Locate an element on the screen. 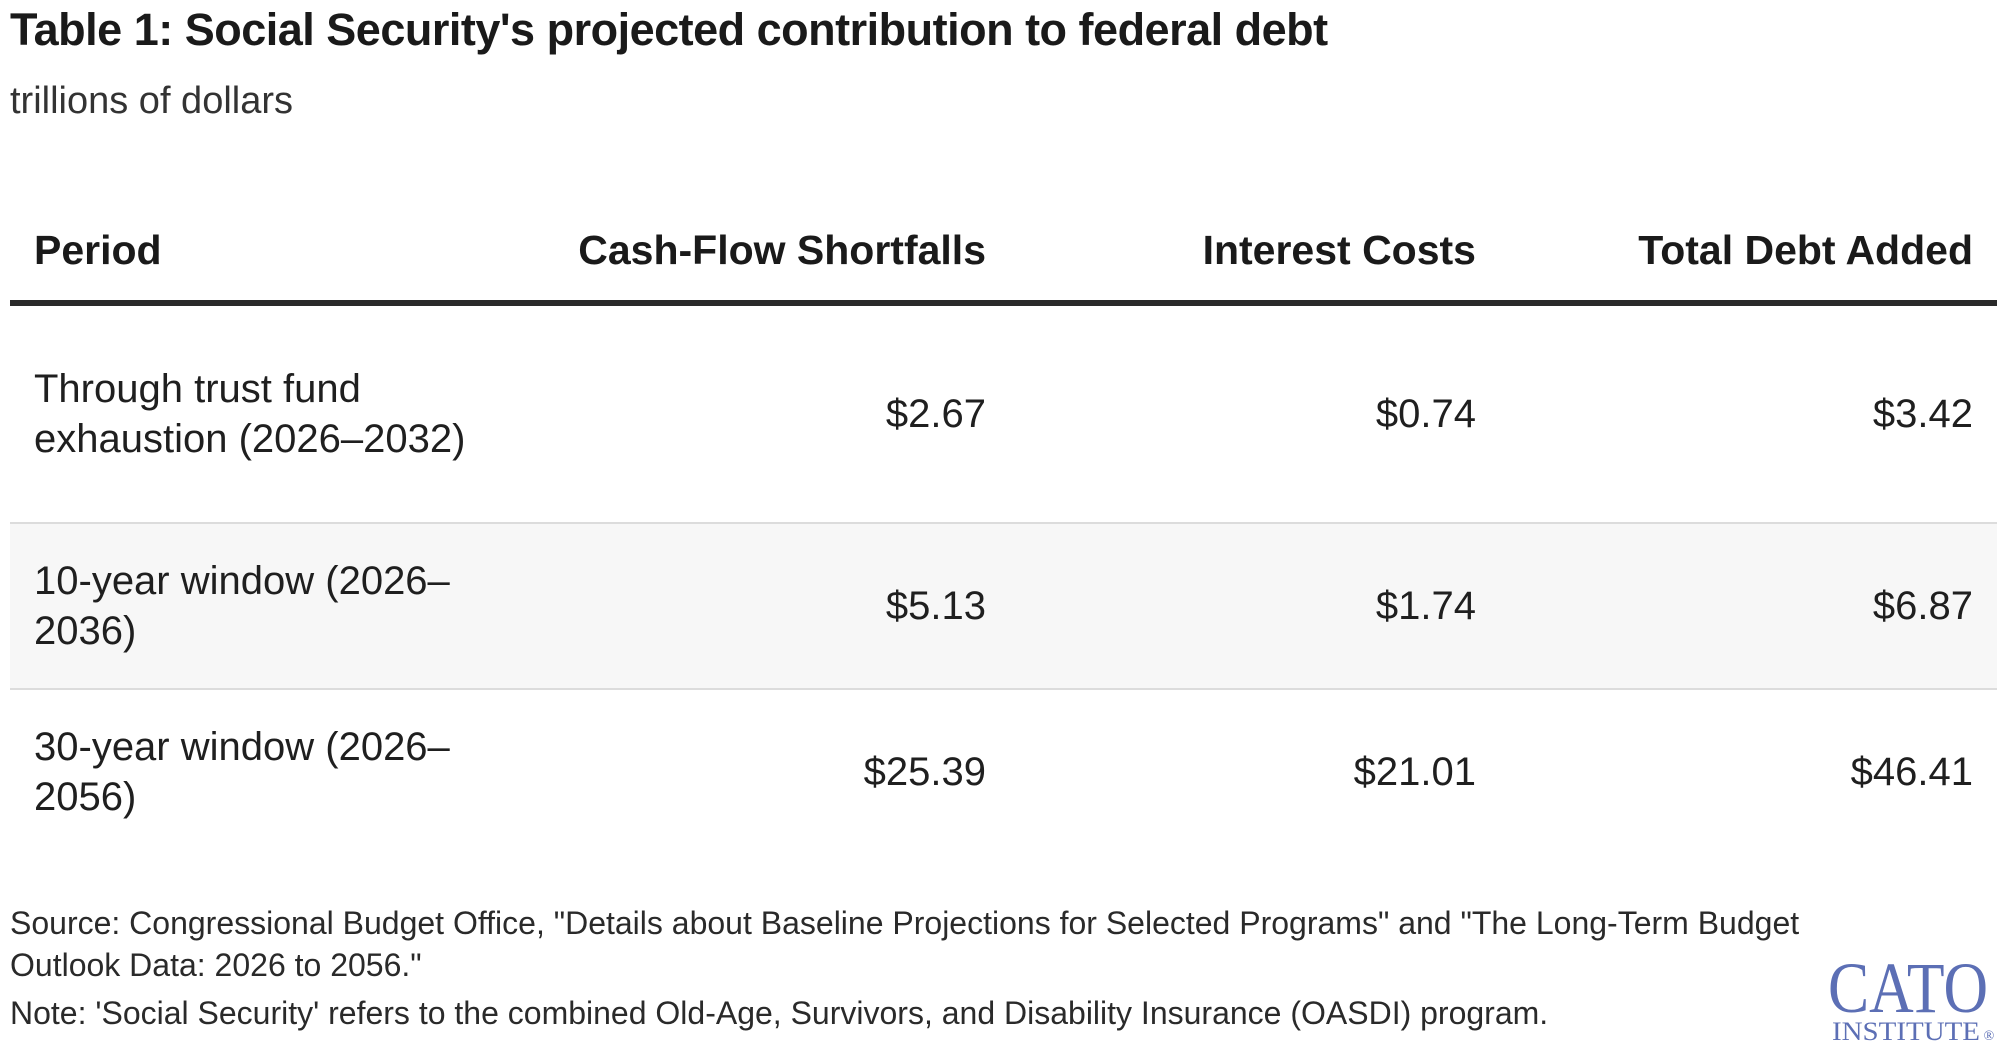 Image resolution: width=1997 pixels, height=1049 pixels. logo-sub-text: INSTITUTE is located at coordinates (1906, 1031).